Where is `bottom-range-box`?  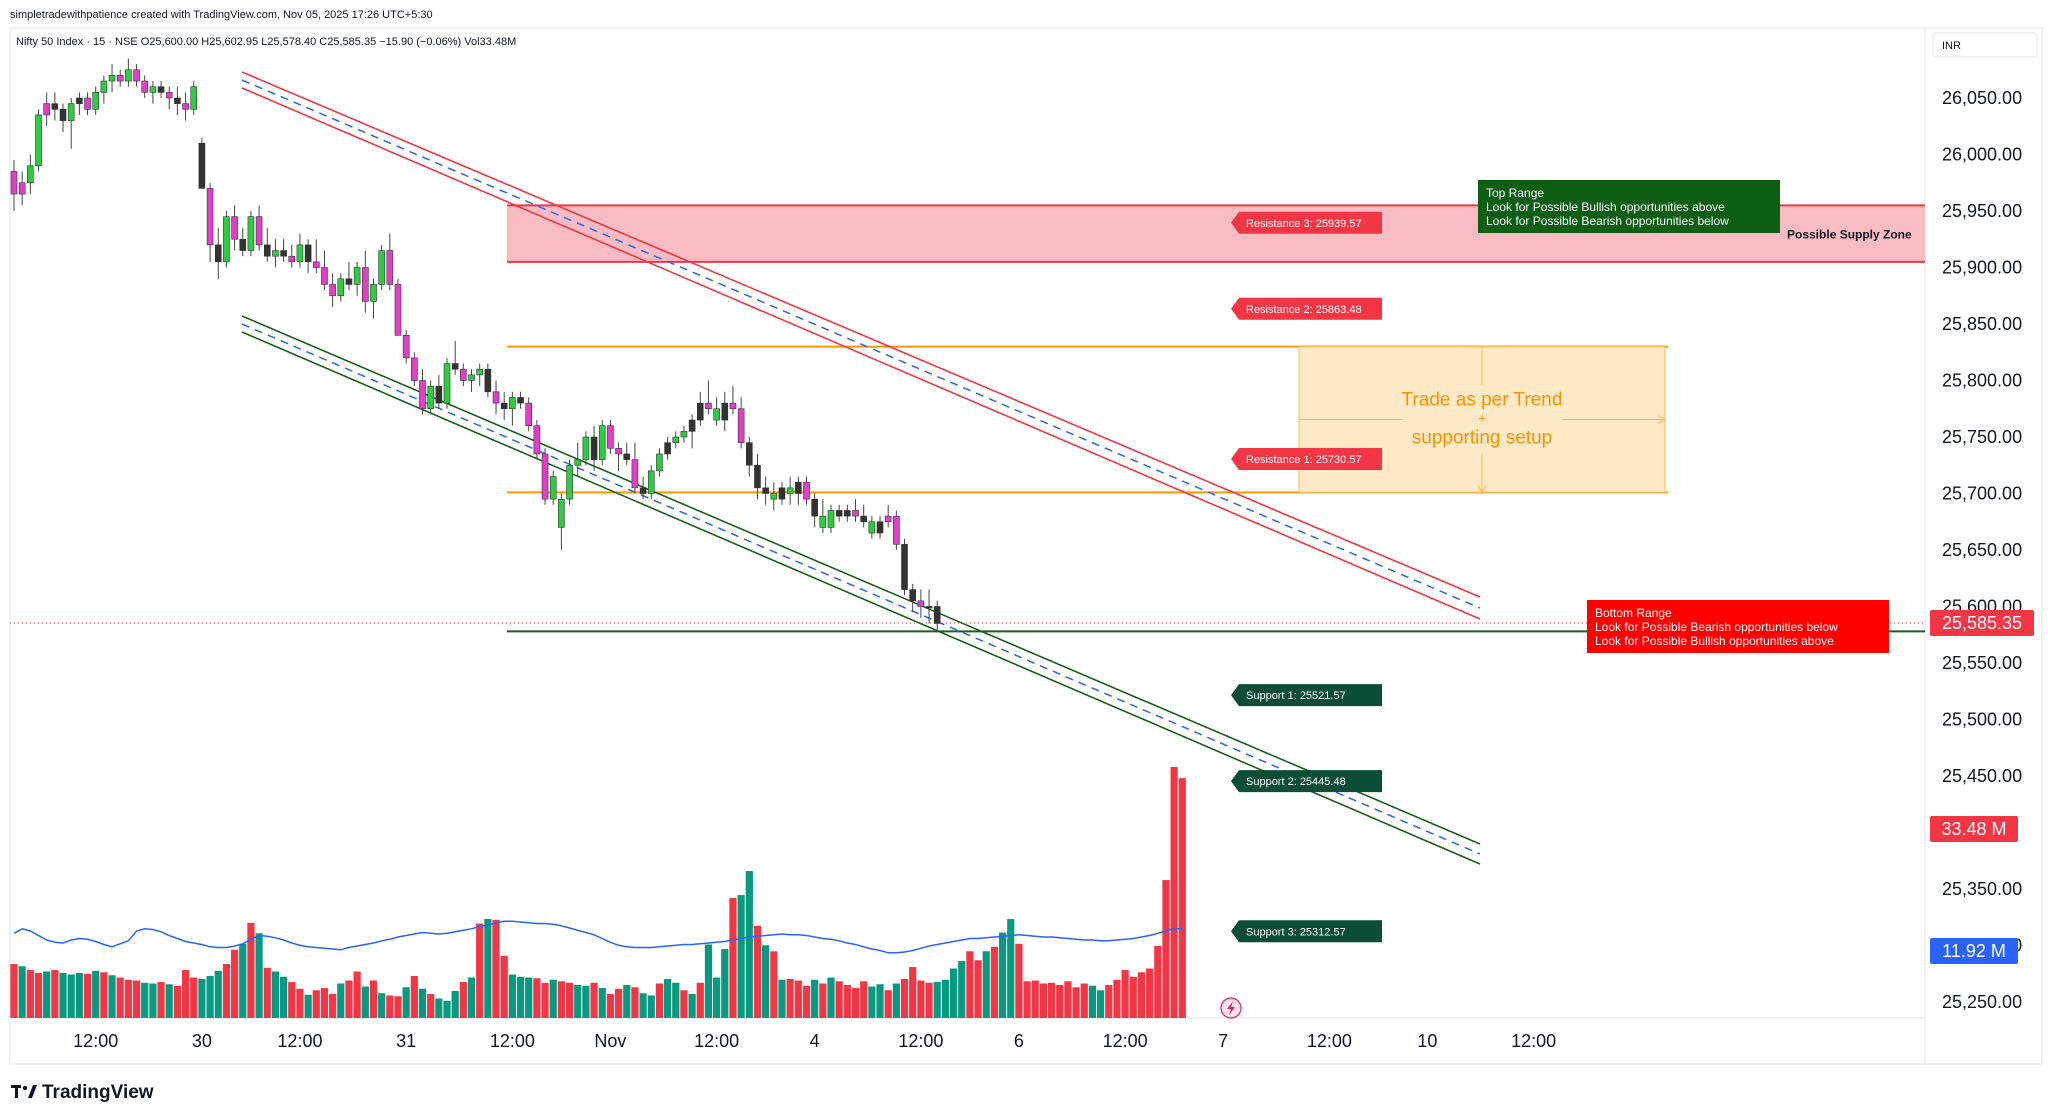 bottom-range-box is located at coordinates (1738, 626).